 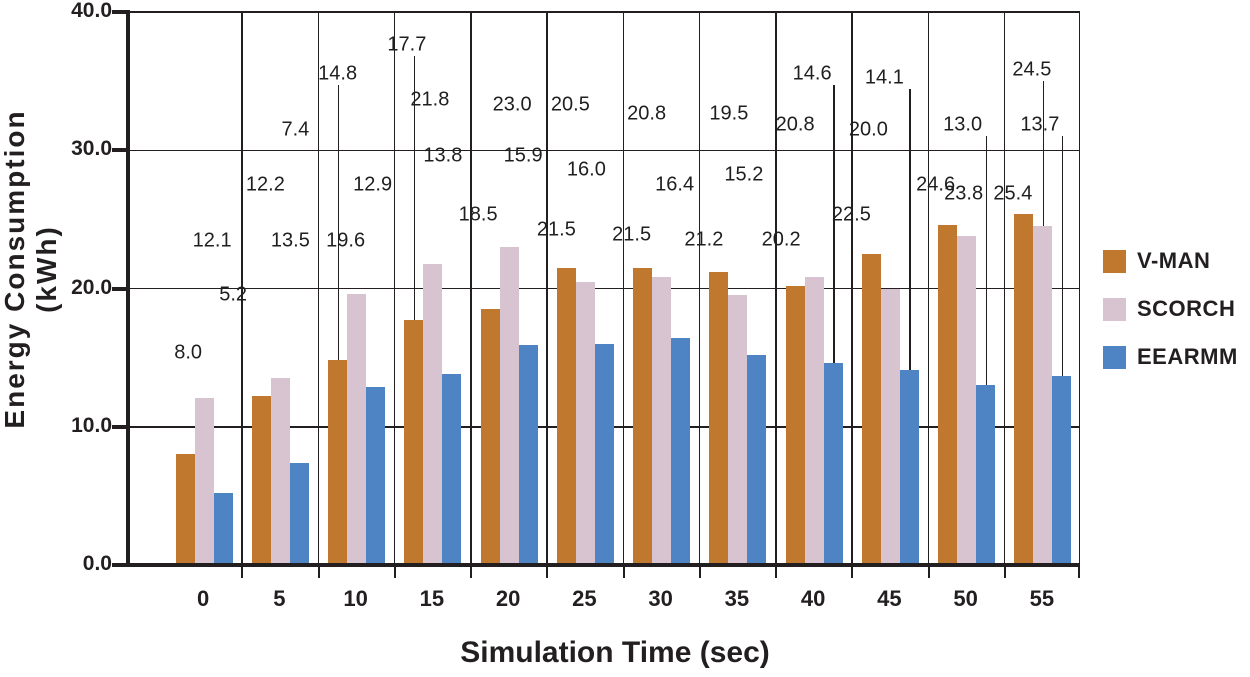 I want to click on y-tick-label-40.0: 40.0, so click(x=91, y=11).